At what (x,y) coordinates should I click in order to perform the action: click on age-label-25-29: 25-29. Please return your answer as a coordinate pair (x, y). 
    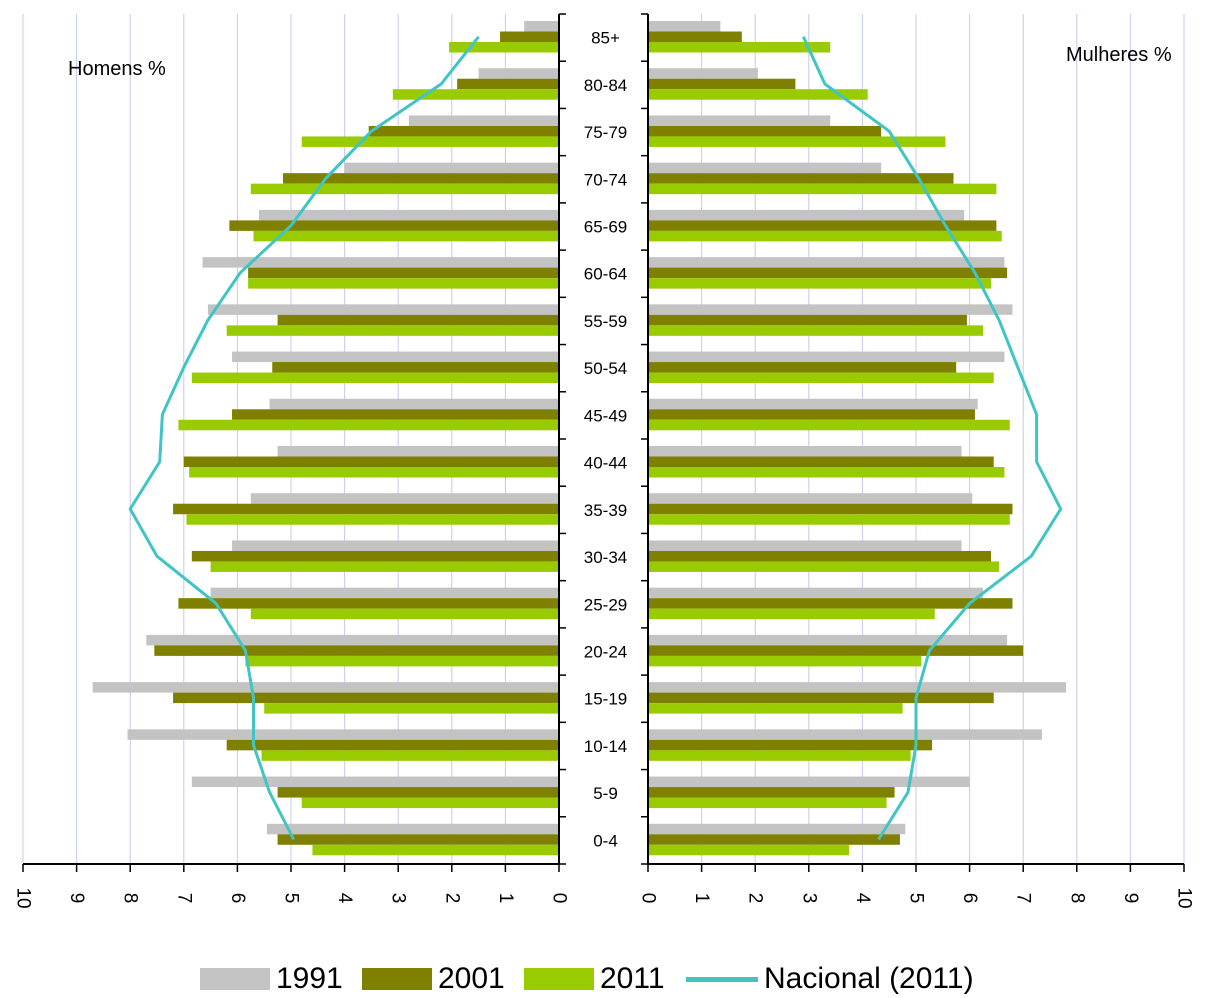
    Looking at the image, I should click on (605, 604).